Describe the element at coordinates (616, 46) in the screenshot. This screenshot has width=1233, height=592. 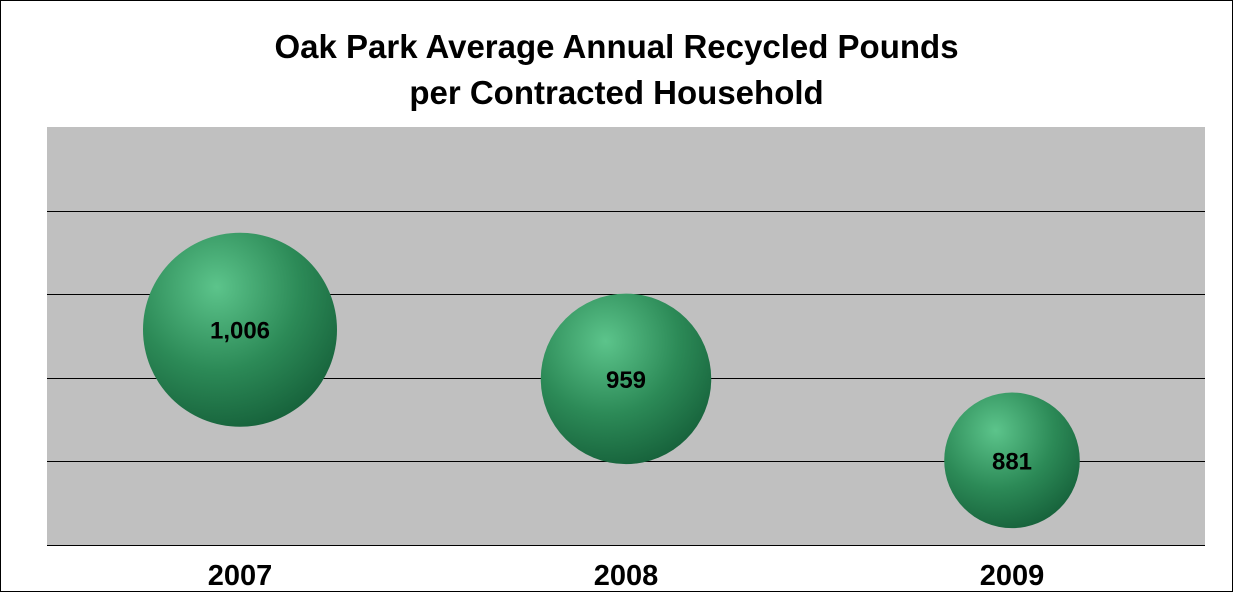
I see `chart-title: Oak Park Average Annual Recycled Pounds` at that location.